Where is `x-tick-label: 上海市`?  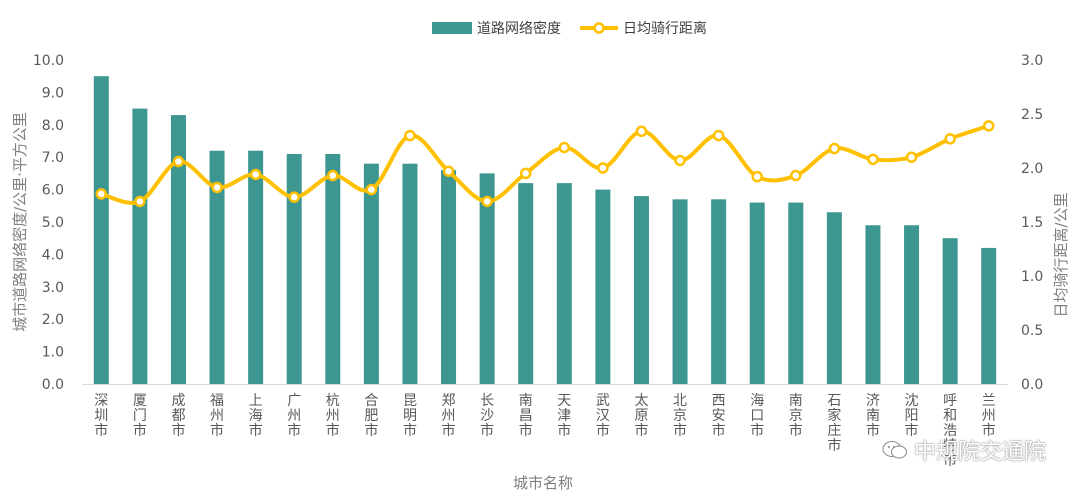 x-tick-label: 上海市 is located at coordinates (256, 416).